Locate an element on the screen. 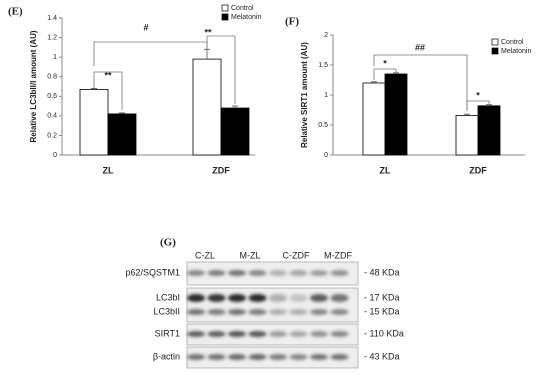  x-tick-label: ZL is located at coordinates (385, 170).